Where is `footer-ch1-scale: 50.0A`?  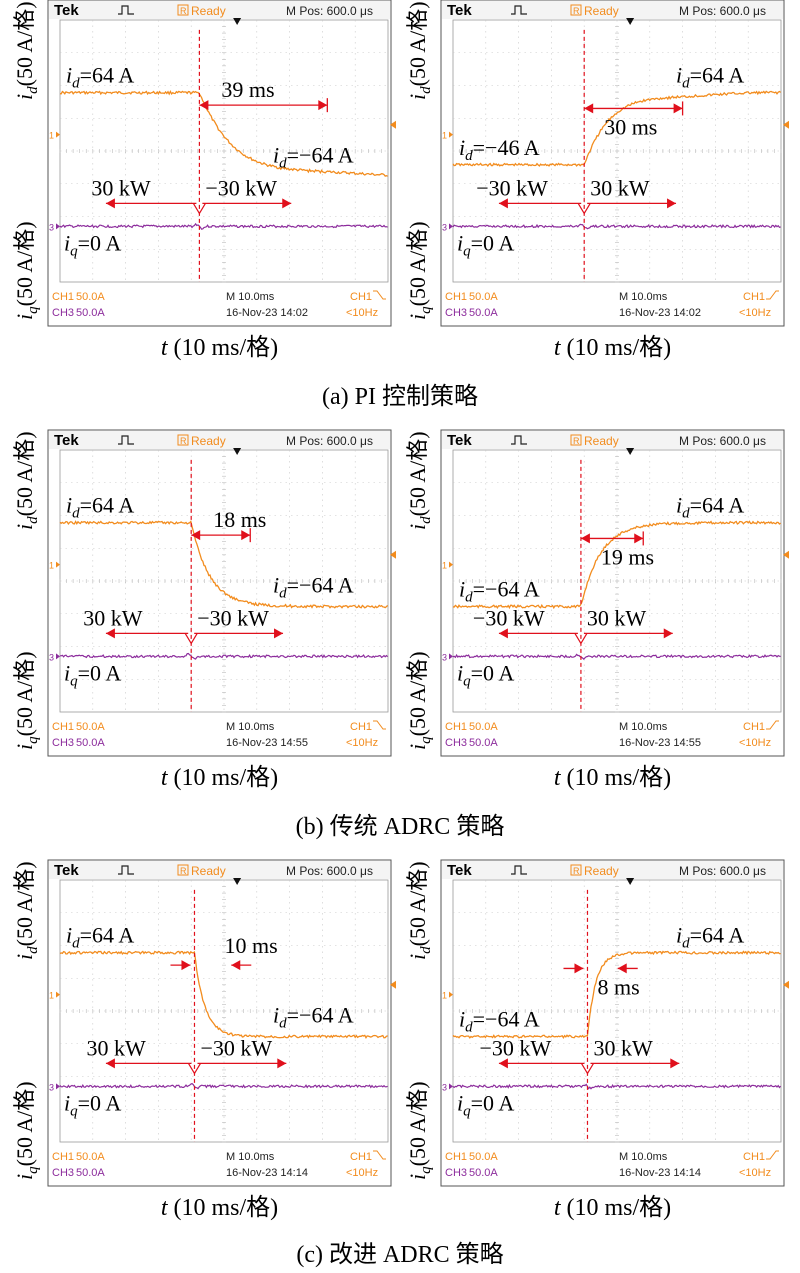 footer-ch1-scale: 50.0A is located at coordinates (483, 727).